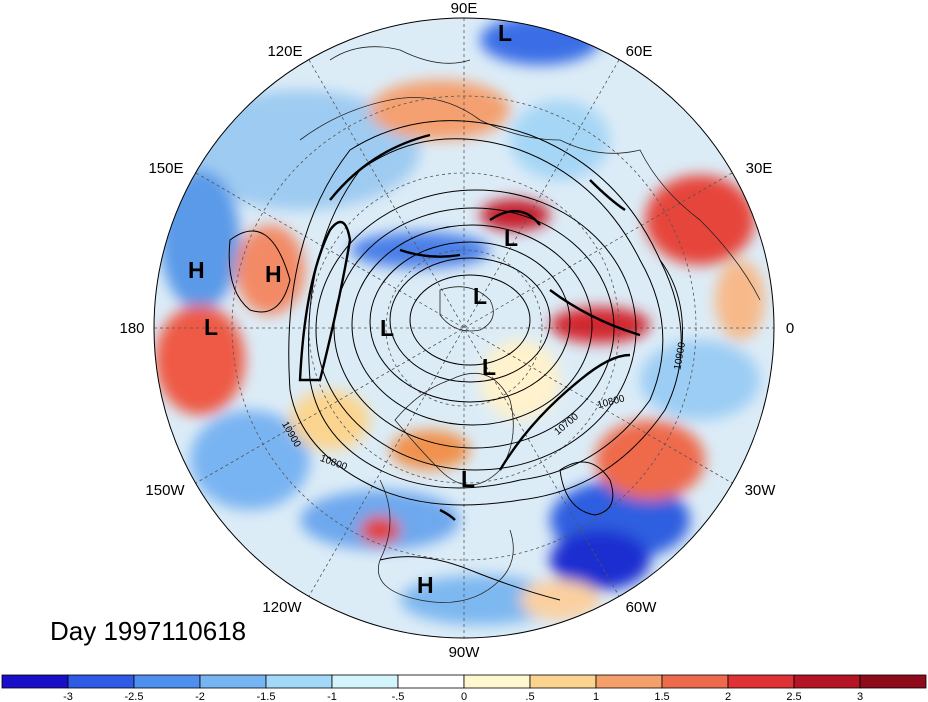 Image resolution: width=928 pixels, height=702 pixels. I want to click on lon-label-180: 180, so click(131, 328).